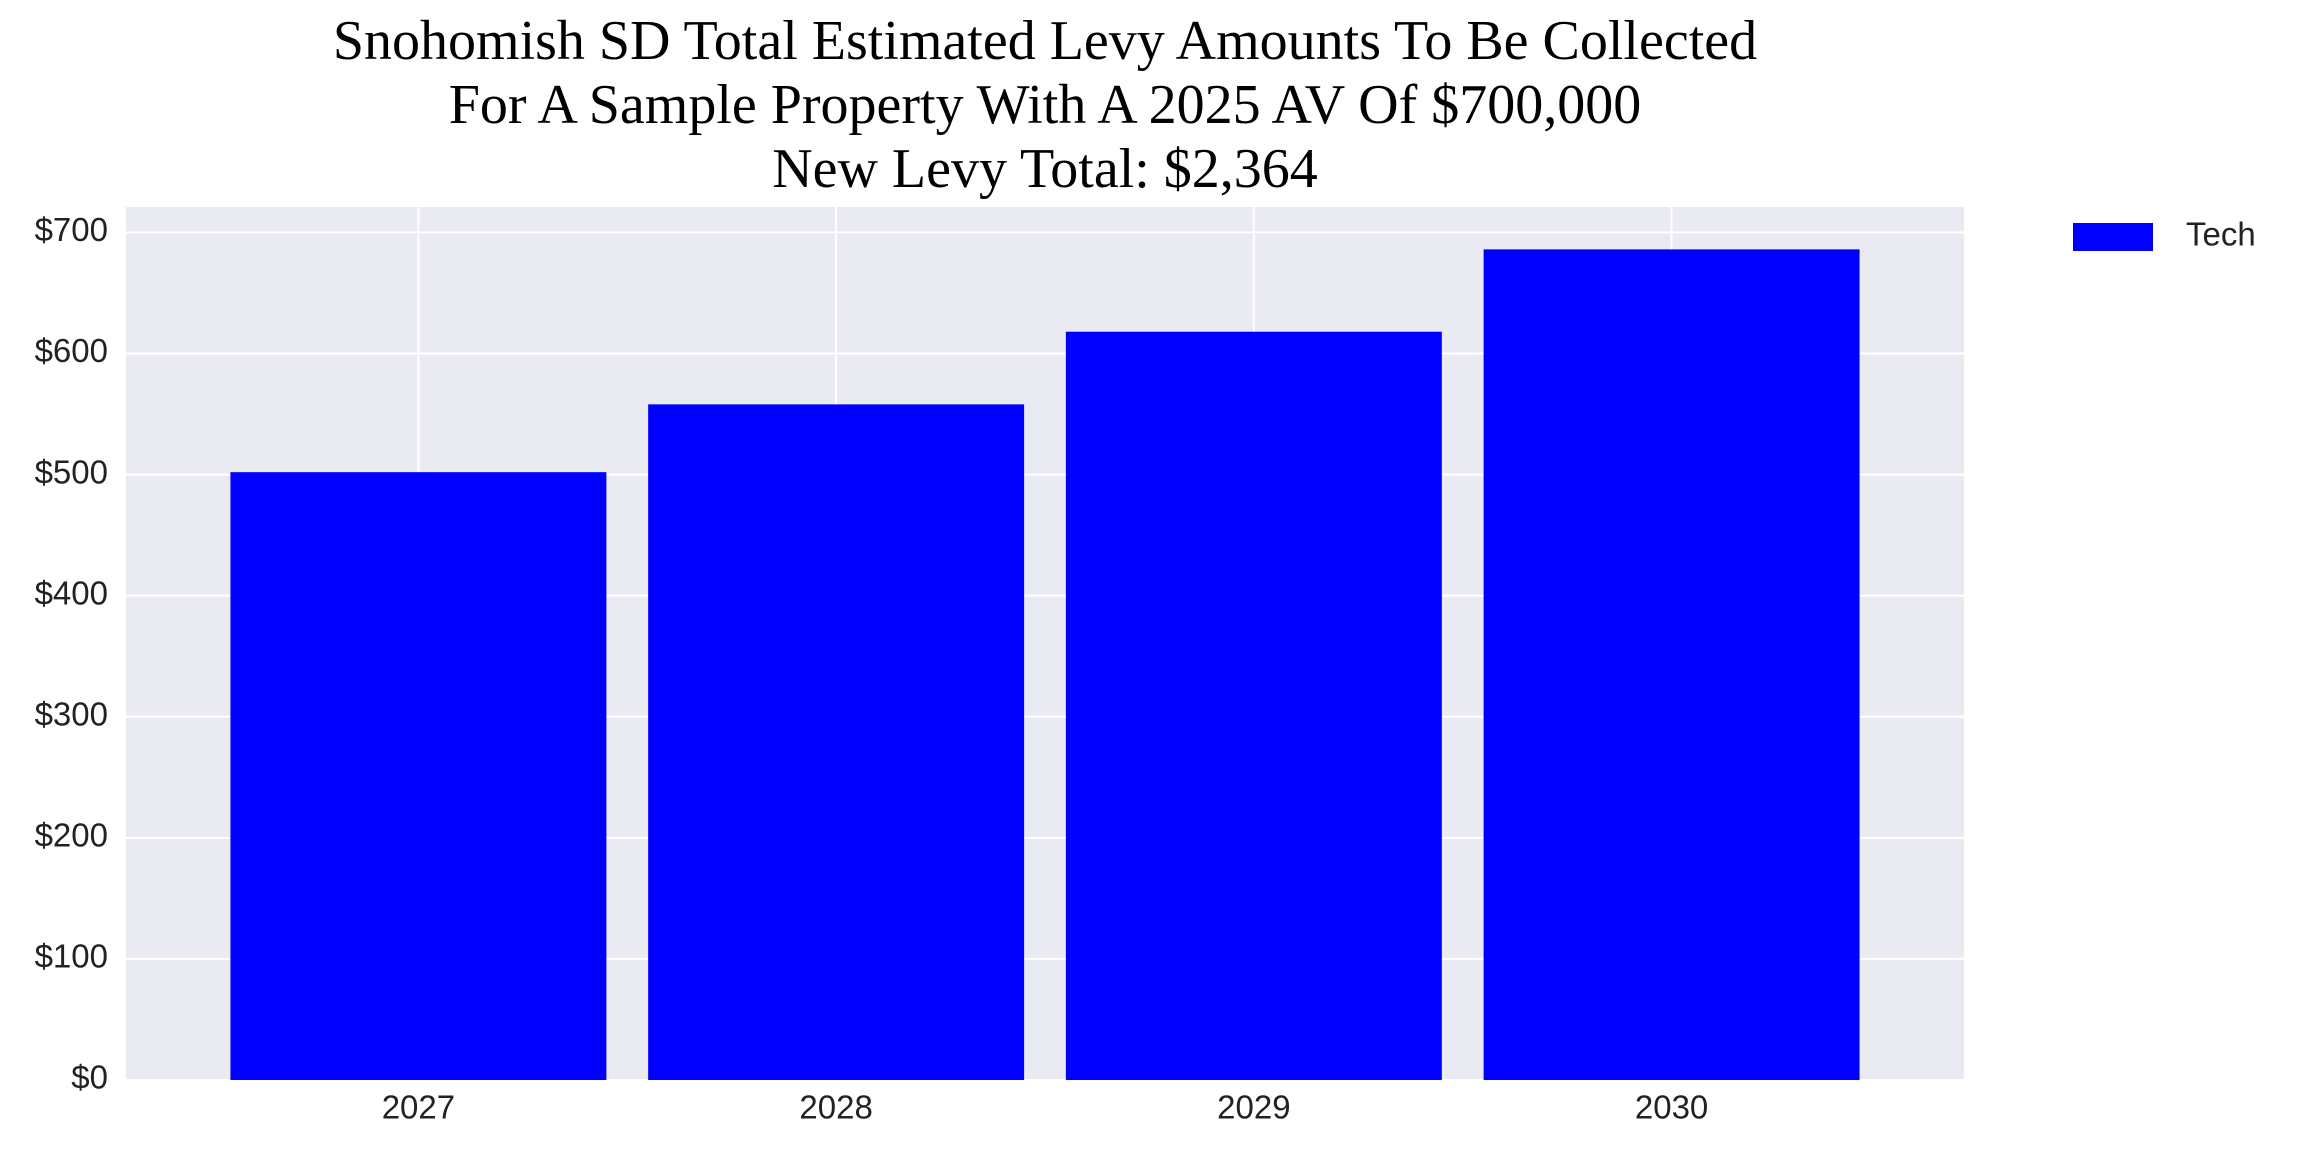 The width and height of the screenshot is (2304, 1152). What do you see at coordinates (71, 229) in the screenshot?
I see `y-tick-label: $700` at bounding box center [71, 229].